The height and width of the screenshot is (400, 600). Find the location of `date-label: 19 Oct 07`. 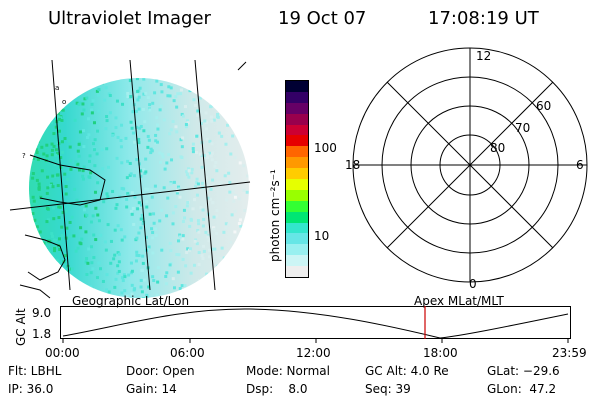

date-label: 19 Oct 07 is located at coordinates (322, 18).